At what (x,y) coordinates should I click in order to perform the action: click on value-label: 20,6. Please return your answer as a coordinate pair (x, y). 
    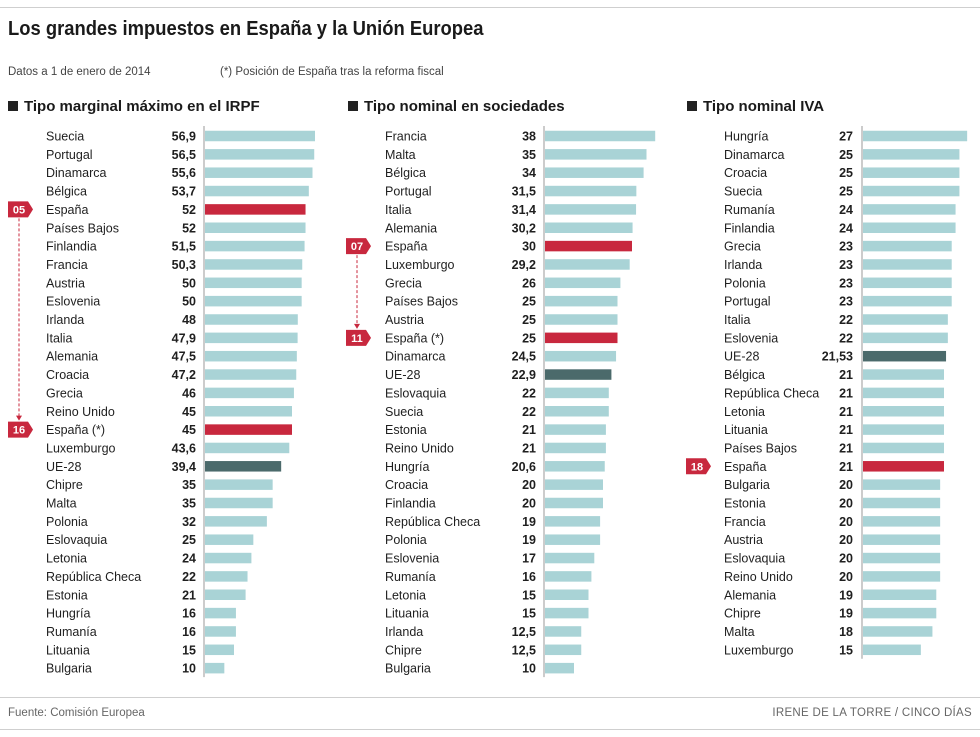
    Looking at the image, I should click on (524, 467).